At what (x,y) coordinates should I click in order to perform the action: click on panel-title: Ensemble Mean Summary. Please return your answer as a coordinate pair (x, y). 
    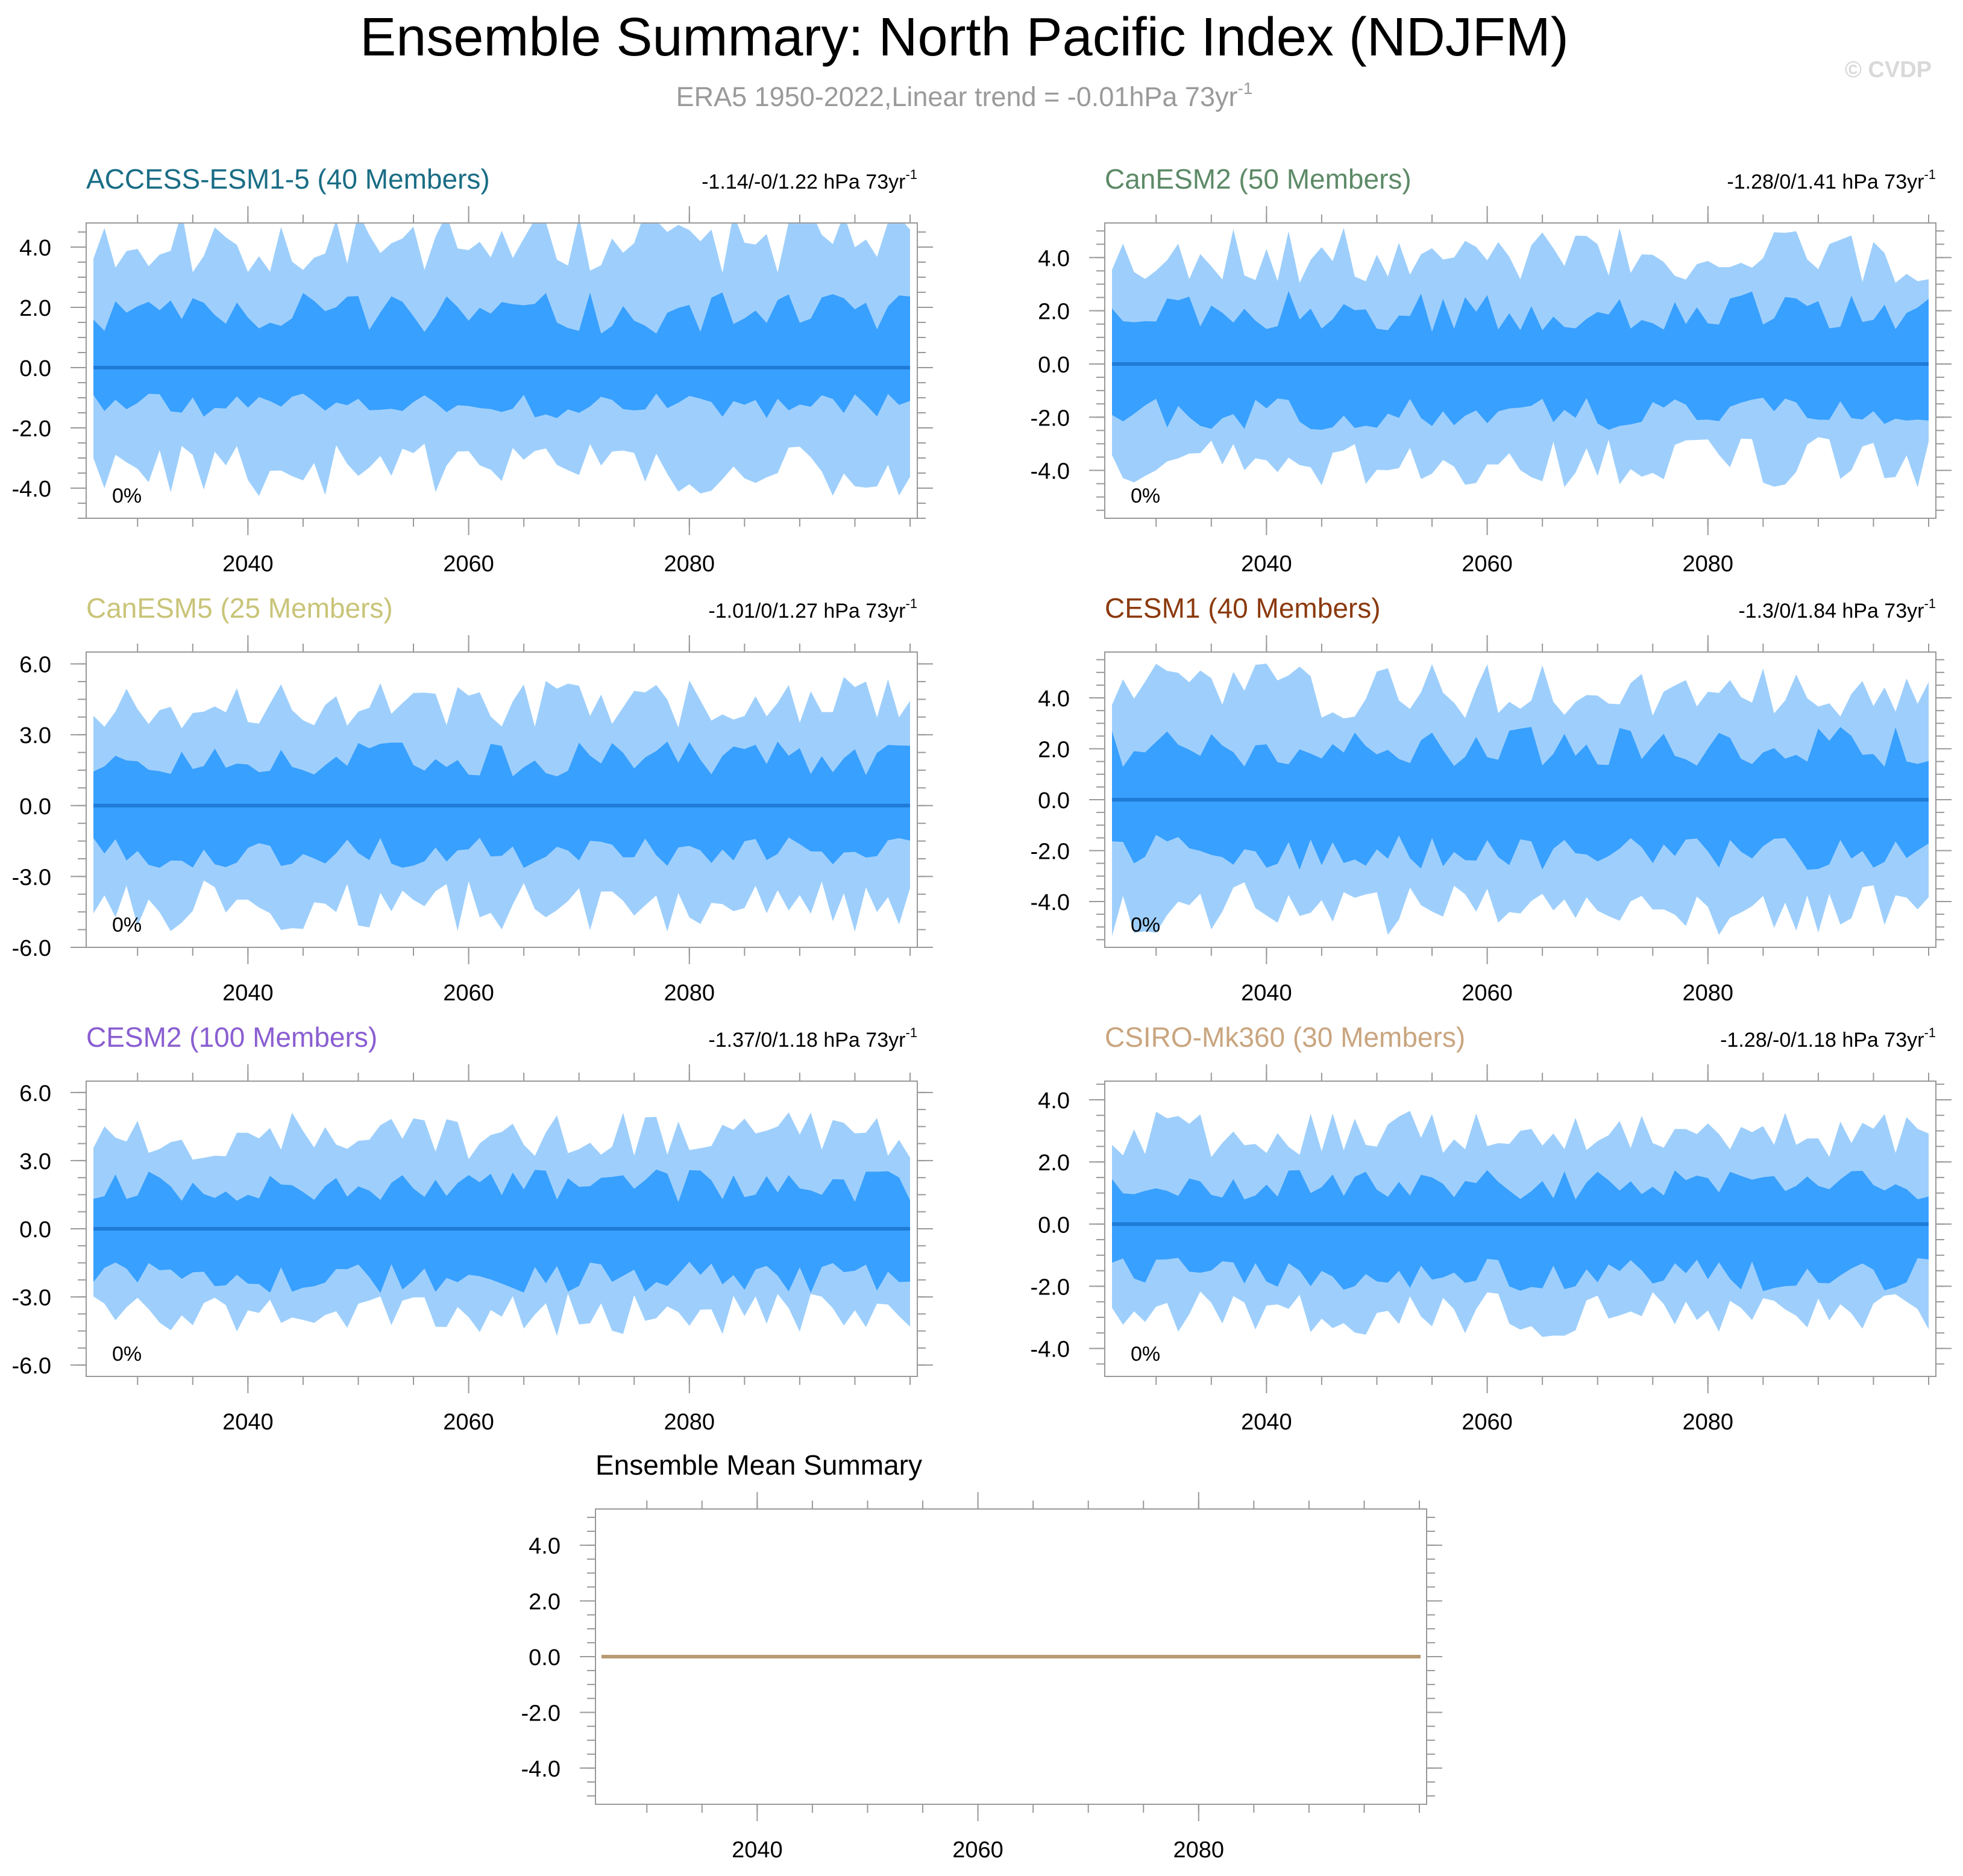
    Looking at the image, I should click on (758, 1465).